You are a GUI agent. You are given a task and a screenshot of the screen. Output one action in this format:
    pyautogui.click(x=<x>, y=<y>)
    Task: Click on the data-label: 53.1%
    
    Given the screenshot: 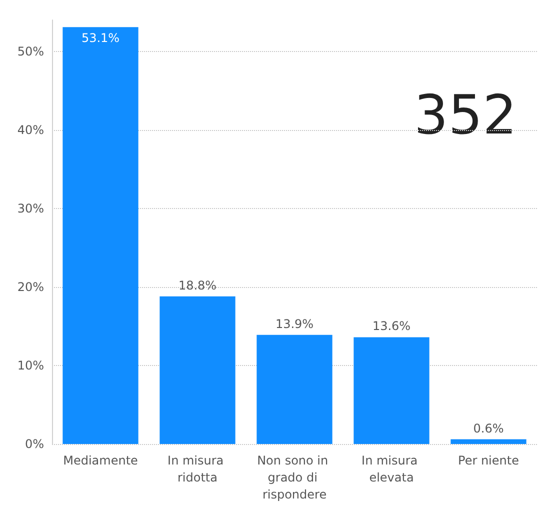 What is the action you would take?
    pyautogui.click(x=100, y=38)
    